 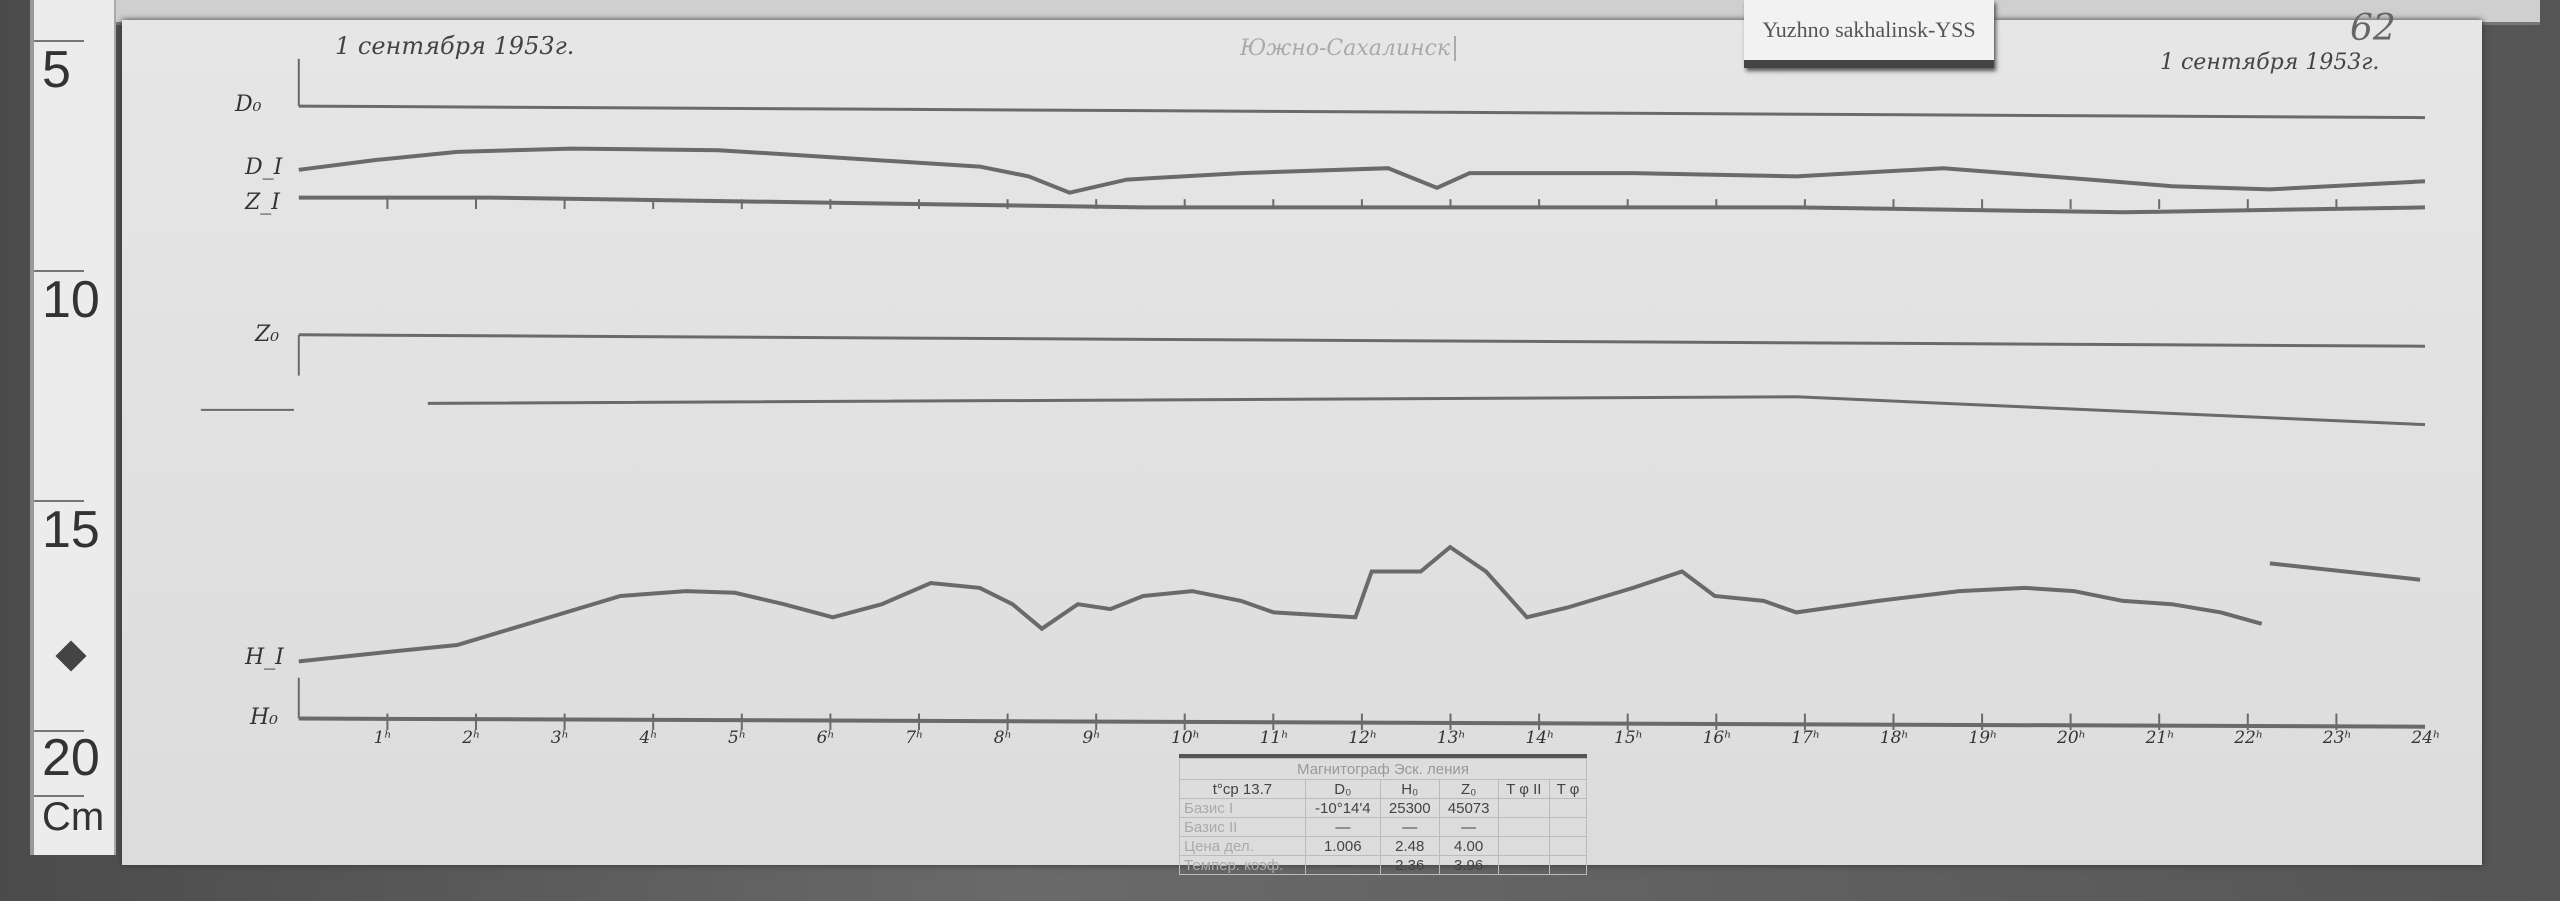 What do you see at coordinates (1869, 34) in the screenshot?
I see `station-label: Yuzhno sakhalinsk-YSS` at bounding box center [1869, 34].